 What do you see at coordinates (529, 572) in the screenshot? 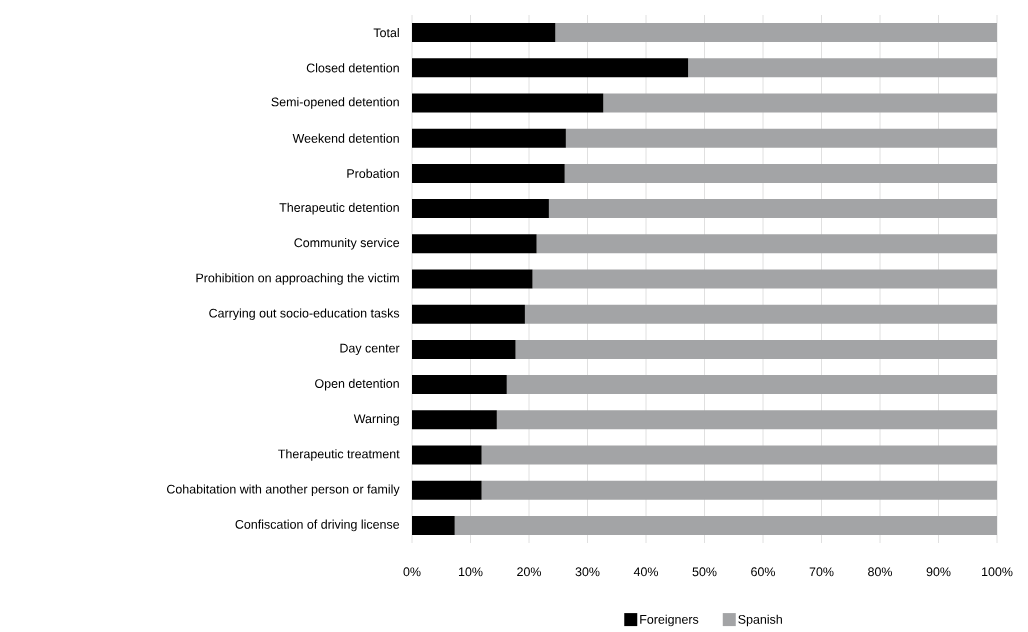
I see `x-tick-label: 20%` at bounding box center [529, 572].